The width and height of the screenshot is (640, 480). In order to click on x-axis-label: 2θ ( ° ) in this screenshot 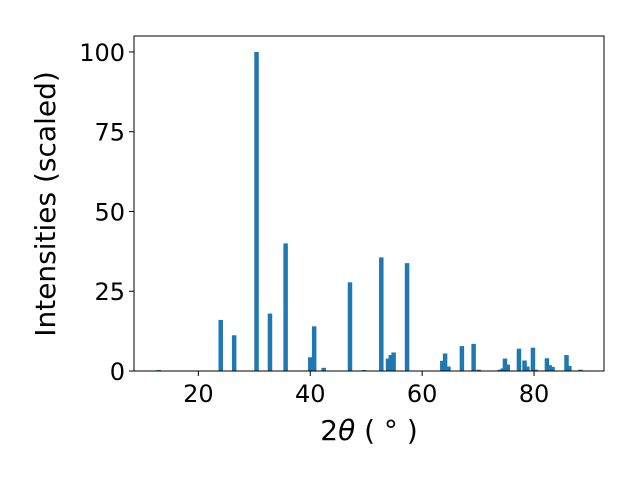, I will do `click(369, 430)`.